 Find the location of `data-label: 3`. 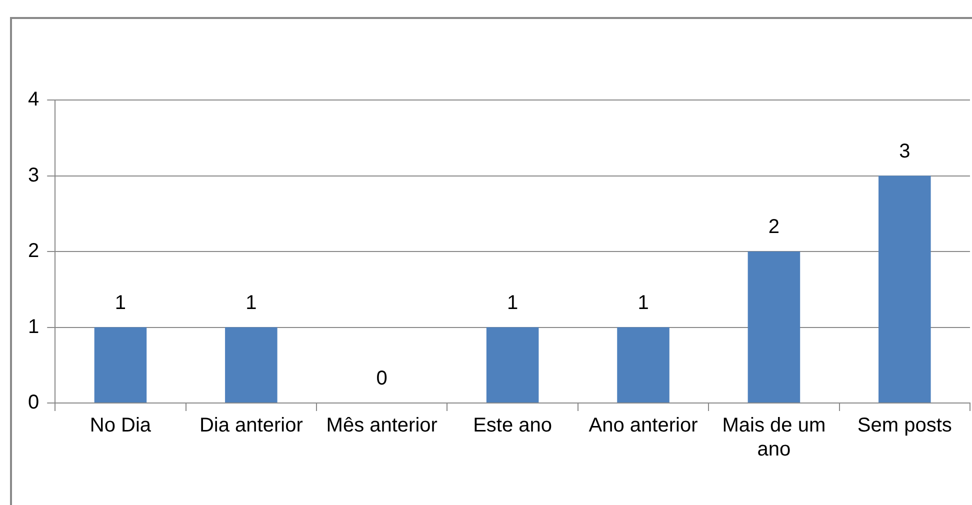

data-label: 3 is located at coordinates (904, 151).